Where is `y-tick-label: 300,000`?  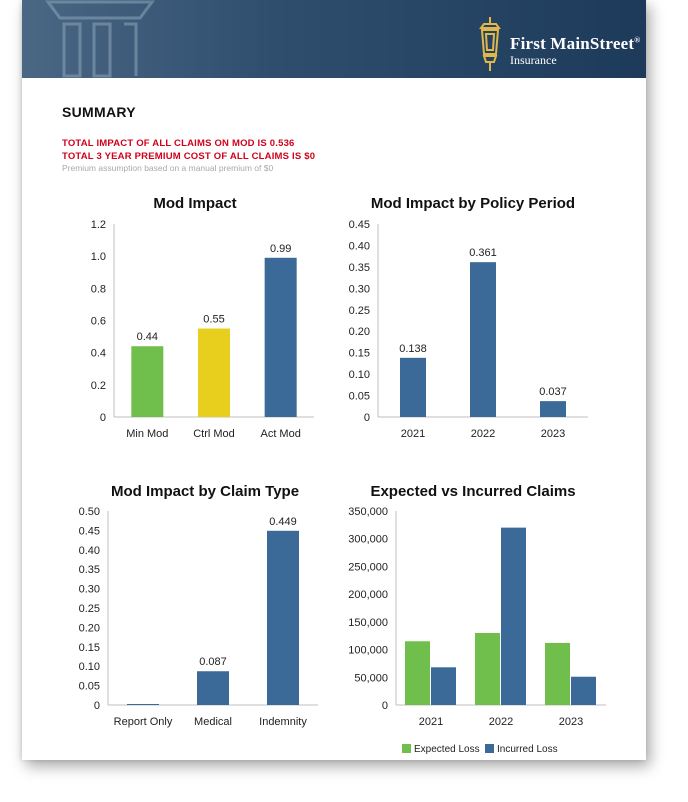 y-tick-label: 300,000 is located at coordinates (368, 540).